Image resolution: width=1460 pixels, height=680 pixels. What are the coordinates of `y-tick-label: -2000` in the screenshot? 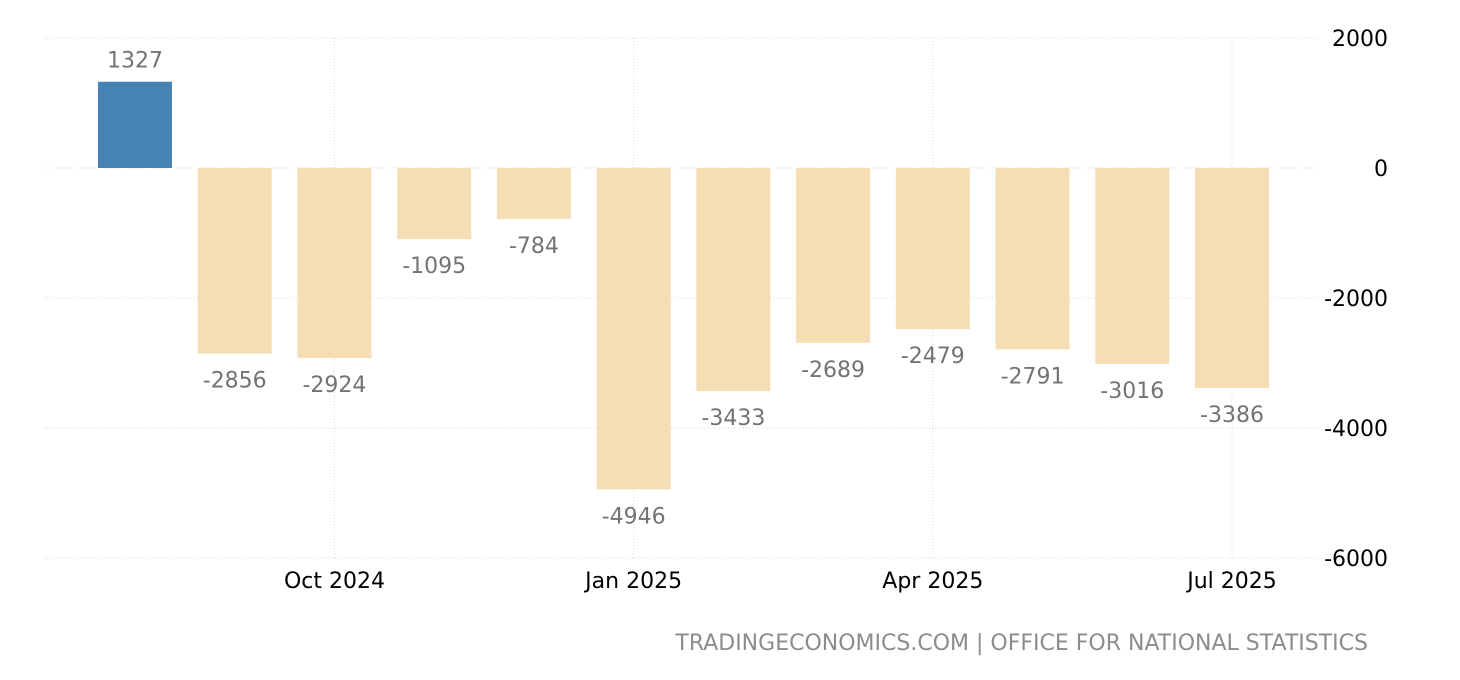 It's located at (1356, 299).